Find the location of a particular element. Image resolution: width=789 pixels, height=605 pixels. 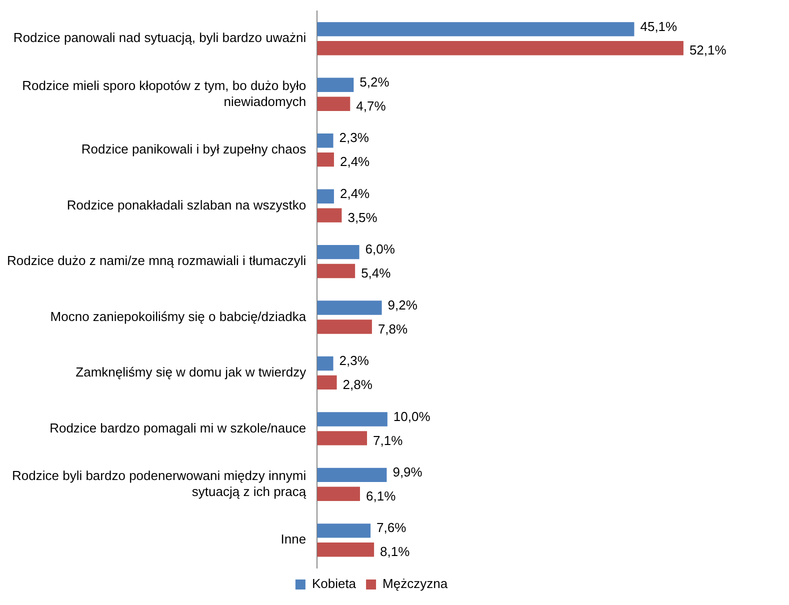

data-label: 7,6% is located at coordinates (391, 528).